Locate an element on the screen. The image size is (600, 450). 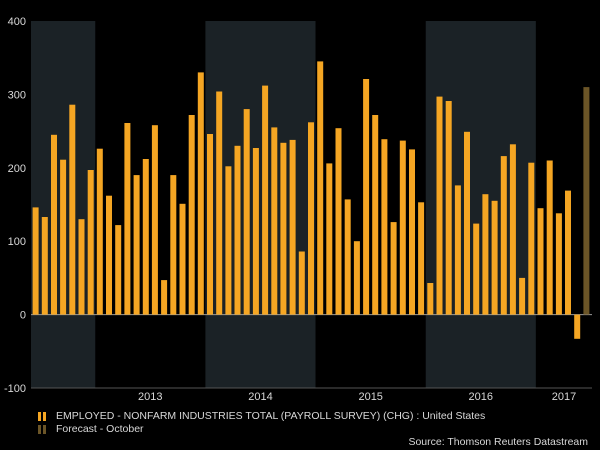
x-year-label: 2017 is located at coordinates (564, 397).